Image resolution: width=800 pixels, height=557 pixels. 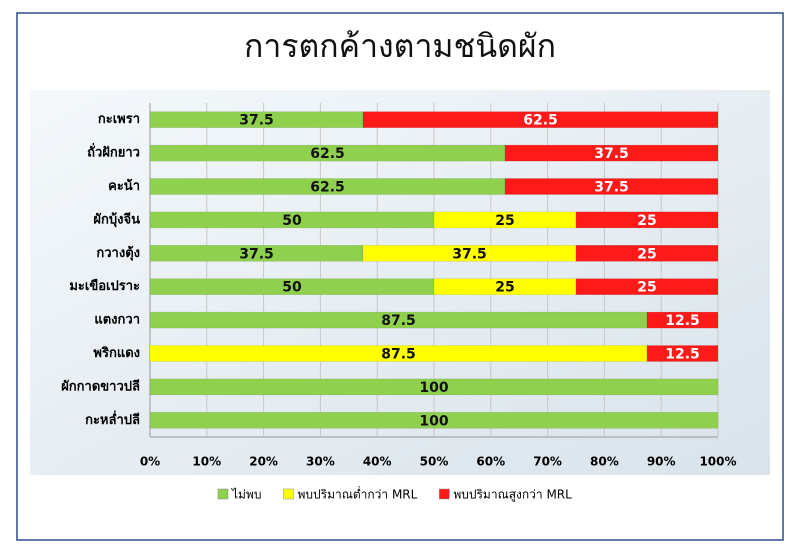 I want to click on x-tick-label: 90%, so click(x=661, y=462).